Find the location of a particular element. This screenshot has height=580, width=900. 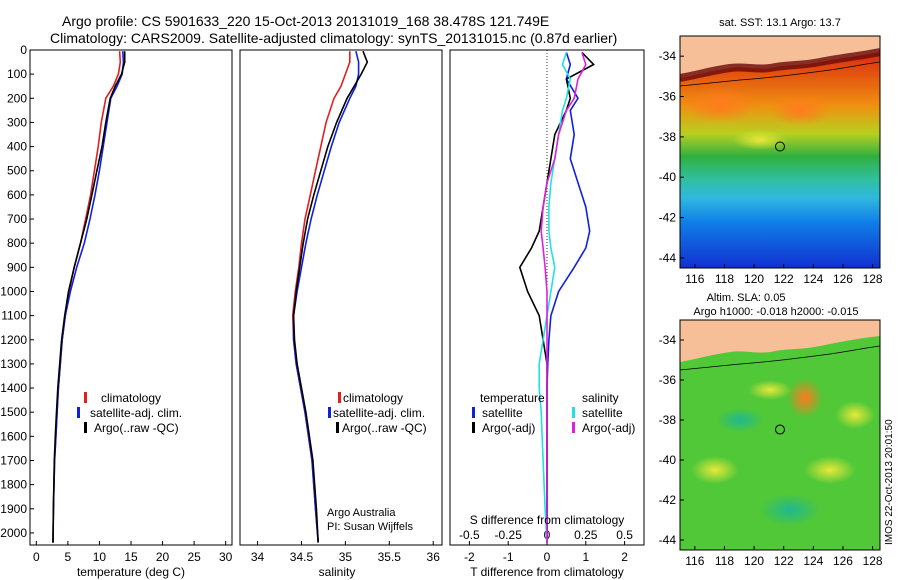

y-tick-label: 0 is located at coordinates (23, 50).